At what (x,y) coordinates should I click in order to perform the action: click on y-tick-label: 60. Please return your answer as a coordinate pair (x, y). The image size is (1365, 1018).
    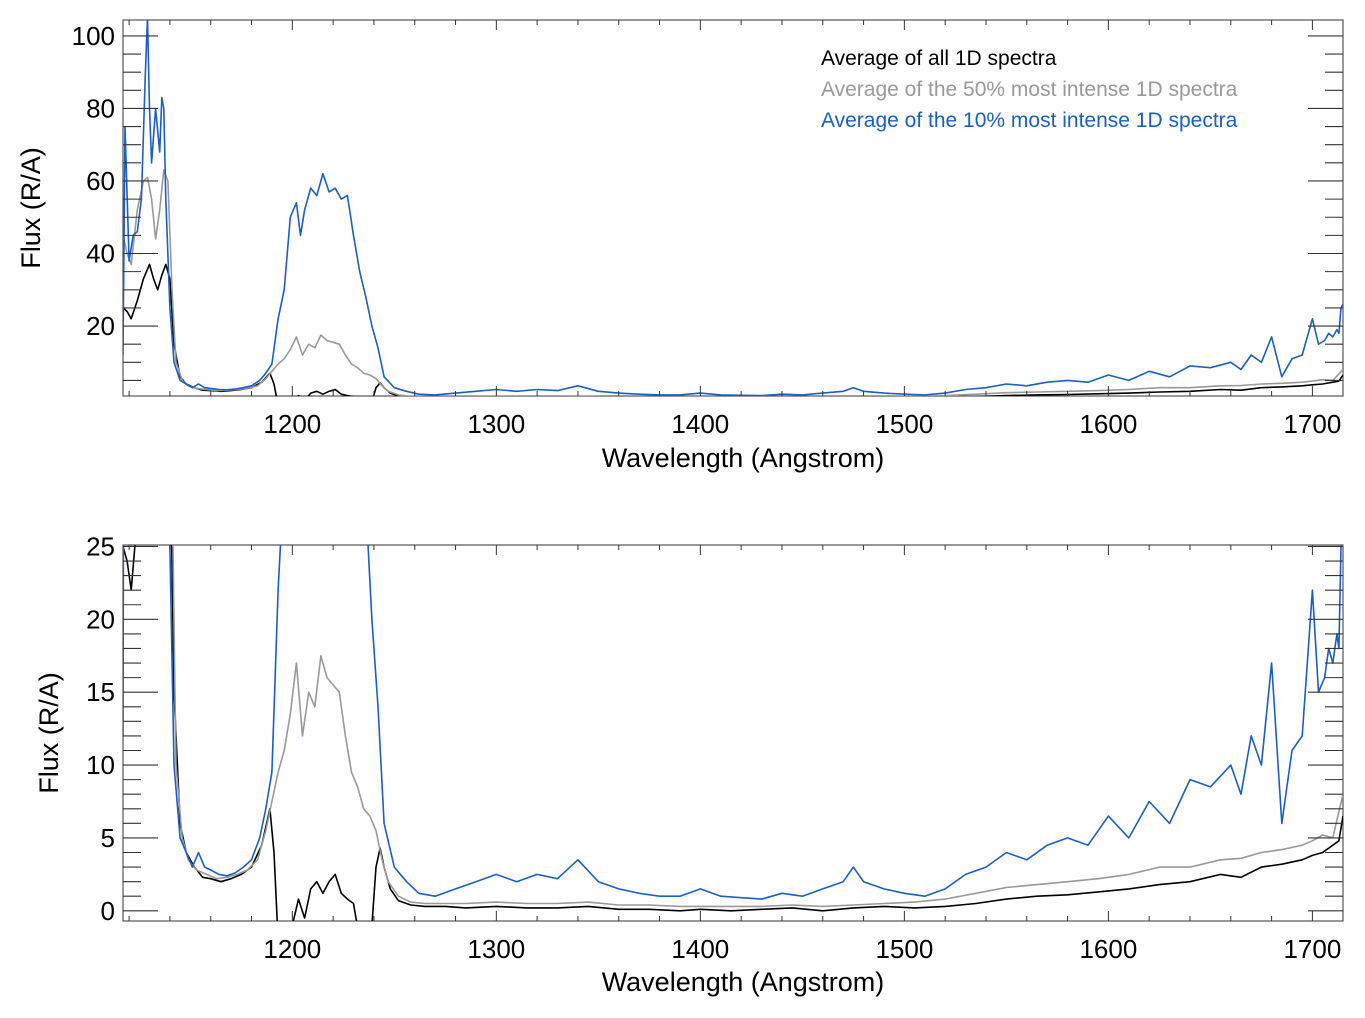
    Looking at the image, I should click on (100, 181).